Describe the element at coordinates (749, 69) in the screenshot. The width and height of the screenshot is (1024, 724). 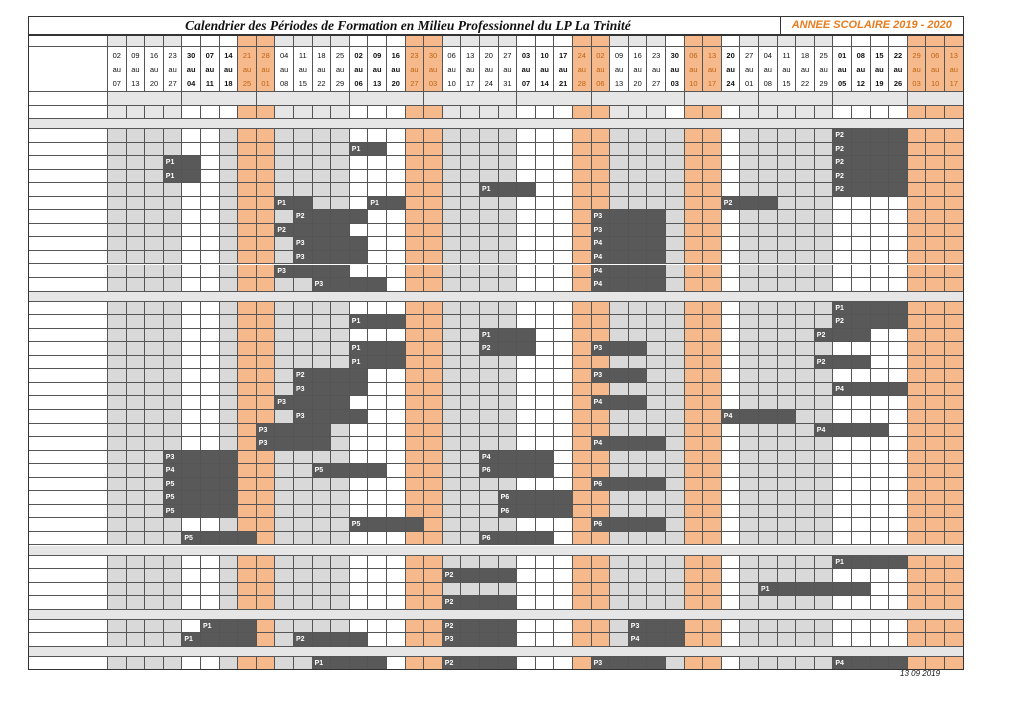
I see `date-column: 27 au 01` at that location.